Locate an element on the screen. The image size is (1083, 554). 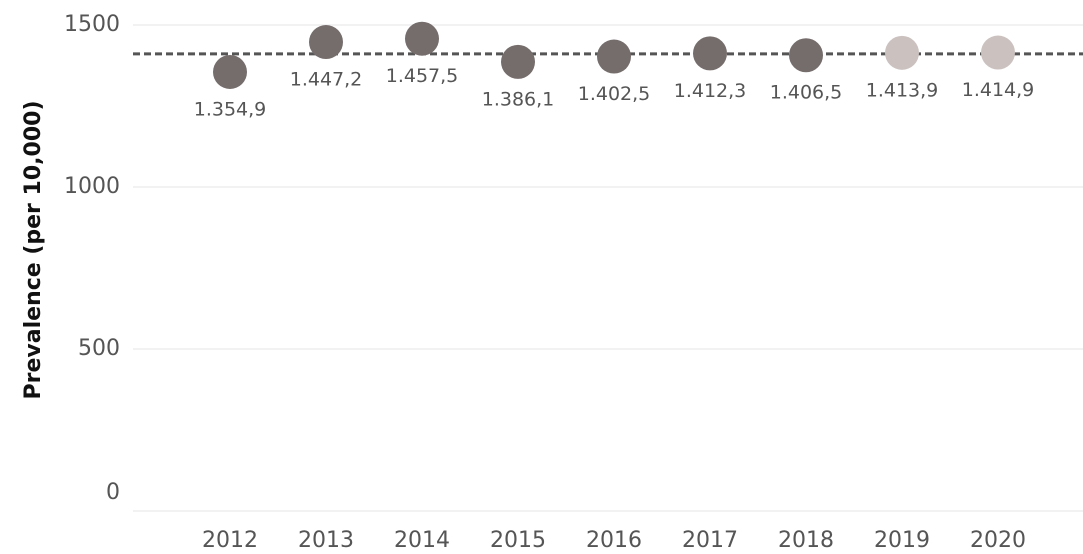
value-label: 1.412,3 is located at coordinates (710, 91).